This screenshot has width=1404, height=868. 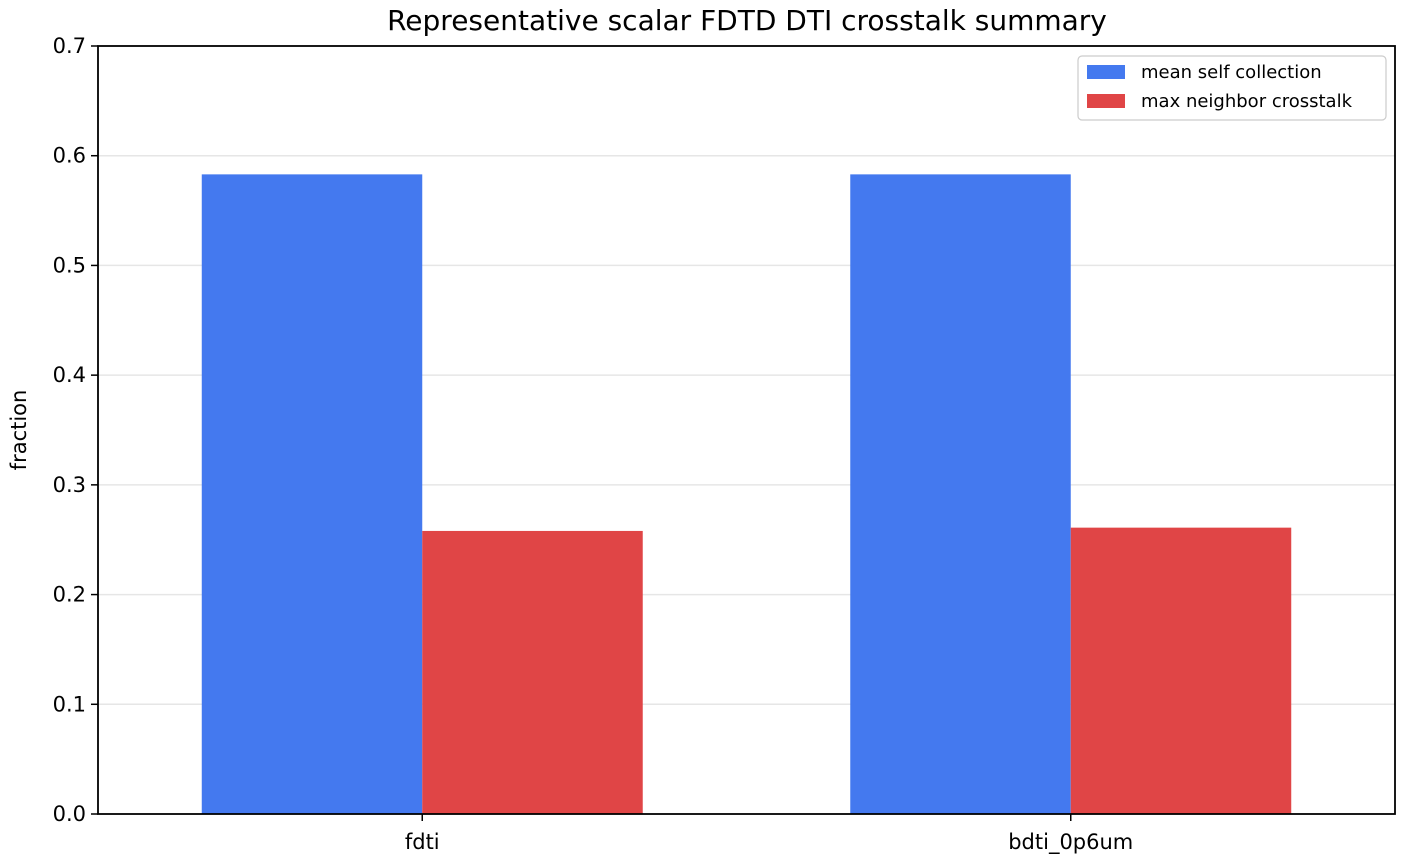 I want to click on bar-mean-self-collection-bdti_0p6um, so click(x=960, y=494).